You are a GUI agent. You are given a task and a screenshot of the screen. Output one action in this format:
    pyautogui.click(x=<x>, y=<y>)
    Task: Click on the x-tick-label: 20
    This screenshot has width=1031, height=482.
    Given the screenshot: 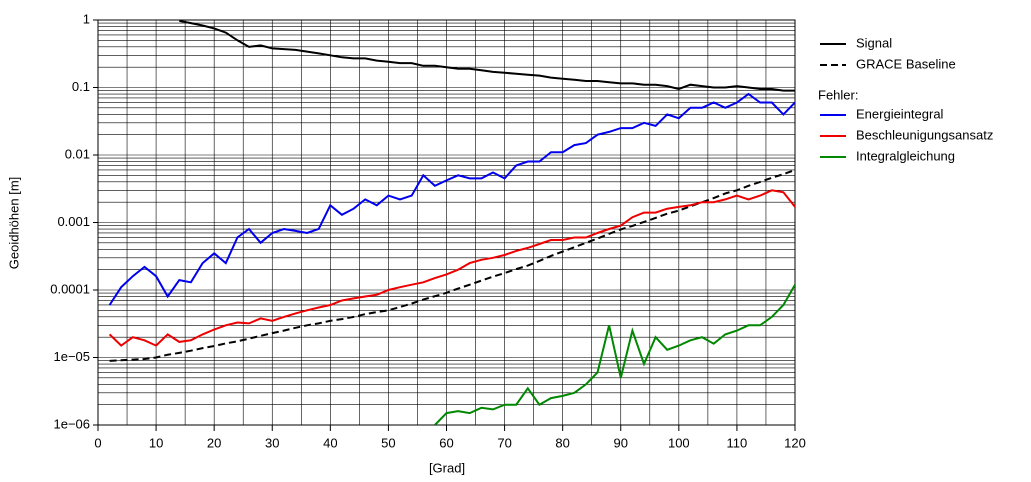 What is the action you would take?
    pyautogui.click(x=214, y=442)
    